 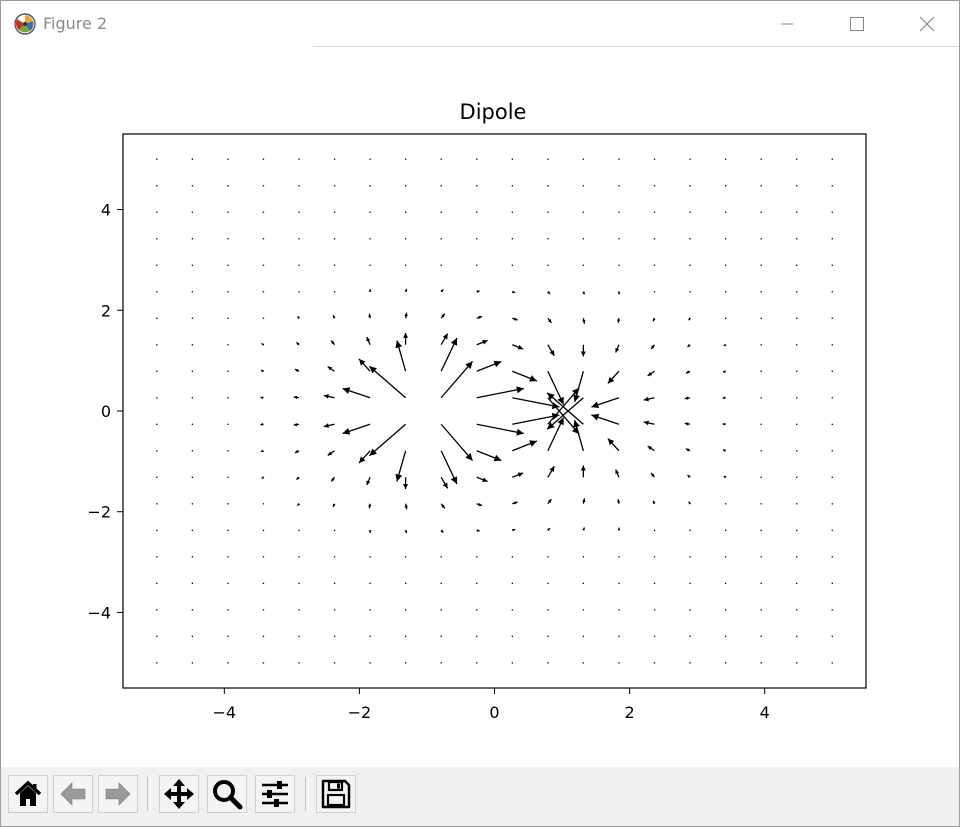 I want to click on title-bar: Figure 2, so click(x=480, y=24).